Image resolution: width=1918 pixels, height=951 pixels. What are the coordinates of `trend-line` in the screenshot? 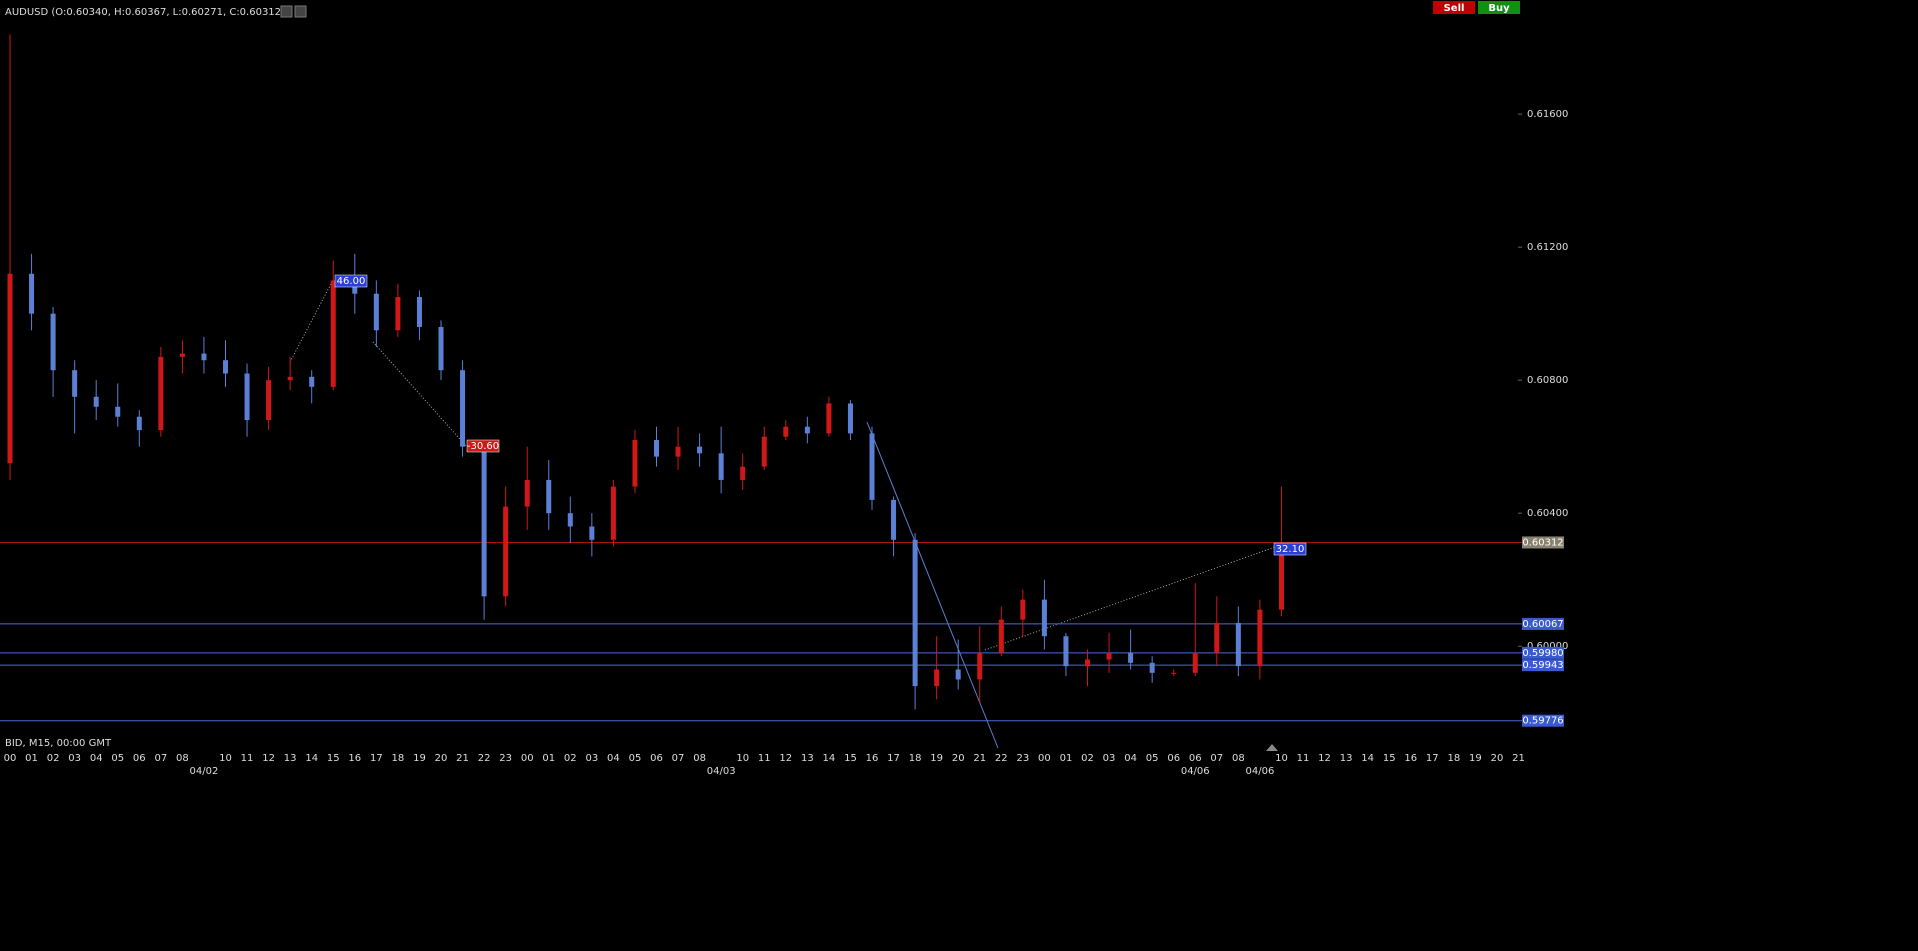 It's located at (932, 585).